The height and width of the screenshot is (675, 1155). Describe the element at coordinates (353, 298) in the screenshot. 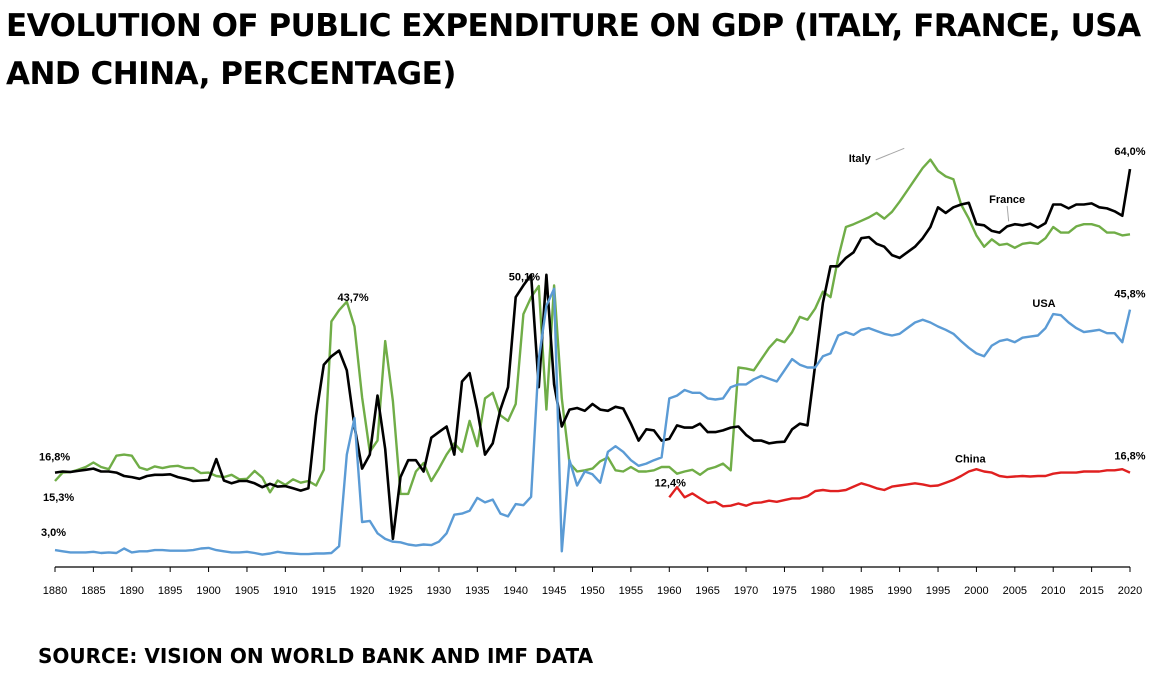

I see `data-label-italy-1917: 43,7%` at that location.